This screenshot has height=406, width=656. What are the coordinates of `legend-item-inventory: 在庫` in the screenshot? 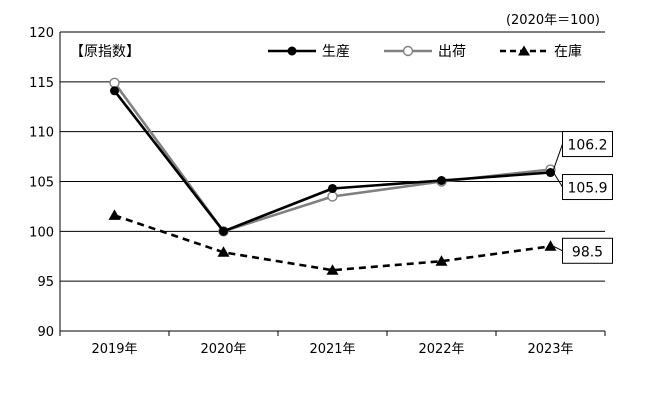 It's located at (541, 51).